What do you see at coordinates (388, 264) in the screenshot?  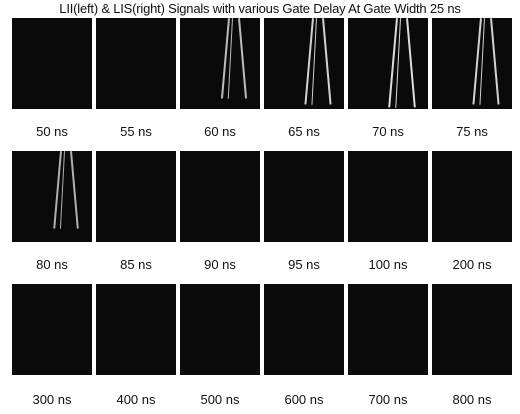 I see `gate-delay-label: 100 ns` at bounding box center [388, 264].